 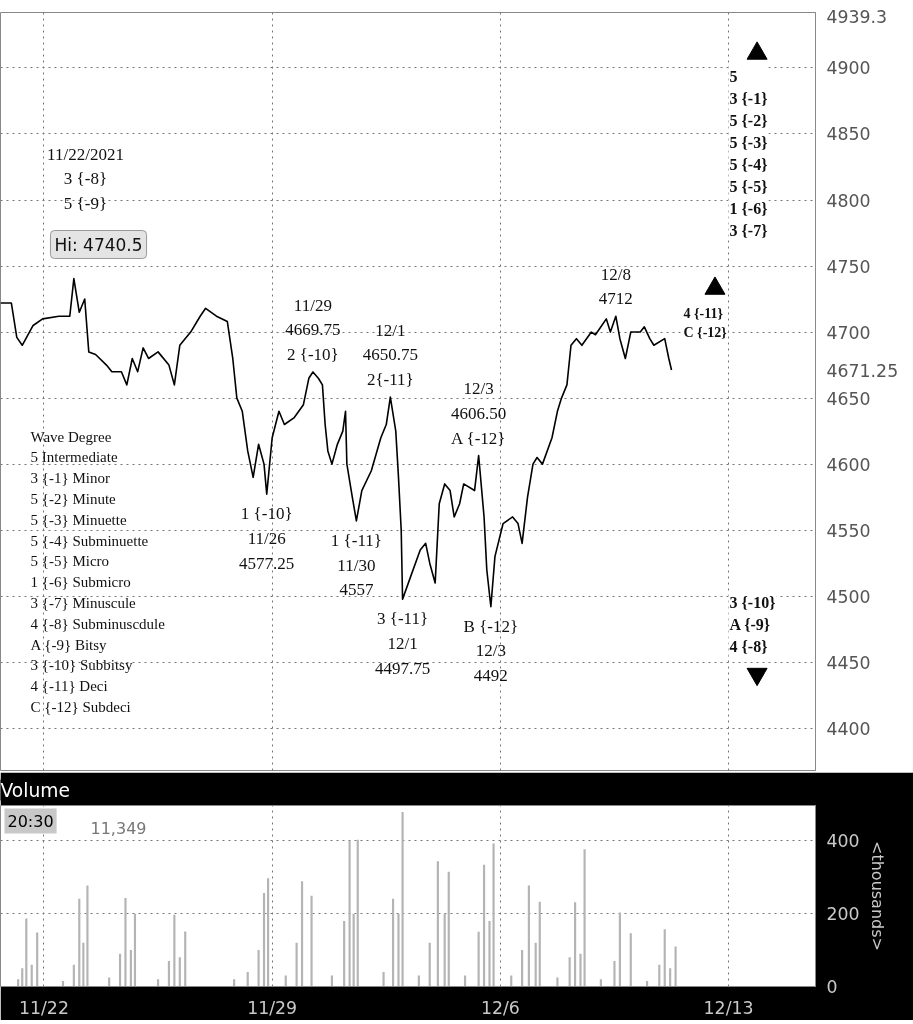 I want to click on y-tick-label: 4700, so click(x=848, y=332).